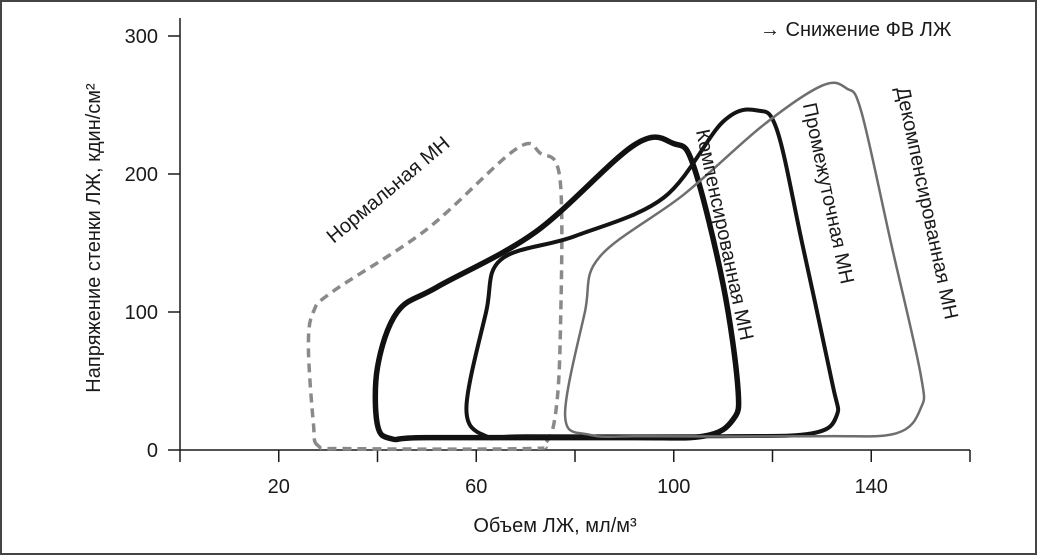 This screenshot has height=555, width=1037. What do you see at coordinates (94, 238) in the screenshot?
I see `y-axis-label: Напряжение стенки ЛЖ, кдин/см²` at bounding box center [94, 238].